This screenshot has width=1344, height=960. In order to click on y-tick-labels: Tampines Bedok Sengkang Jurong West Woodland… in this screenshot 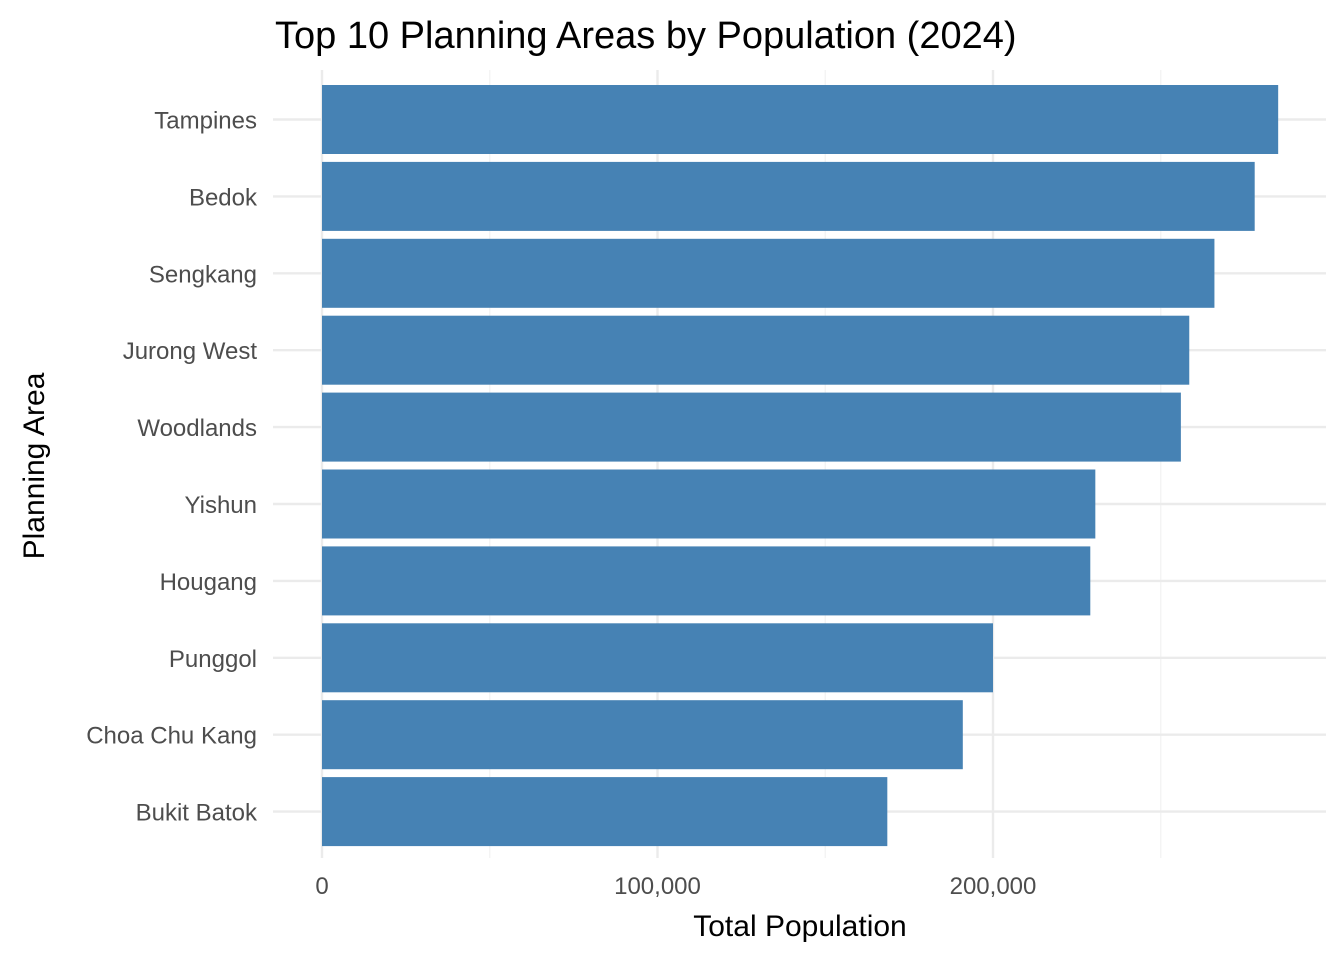, I will do `click(172, 467)`.